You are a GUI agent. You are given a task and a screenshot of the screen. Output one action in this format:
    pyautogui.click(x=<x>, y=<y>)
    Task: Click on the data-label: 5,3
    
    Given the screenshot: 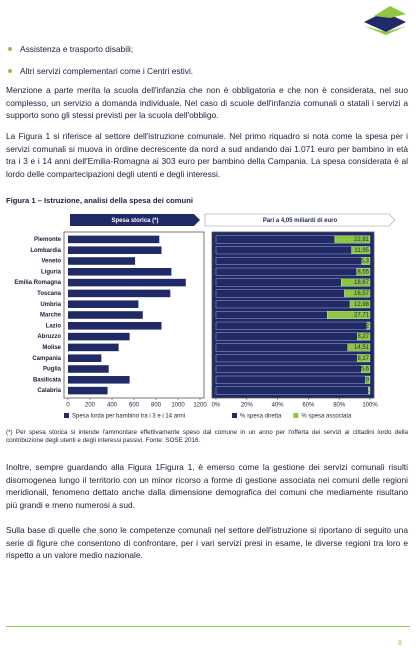 What is the action you would take?
    pyautogui.click(x=365, y=262)
    